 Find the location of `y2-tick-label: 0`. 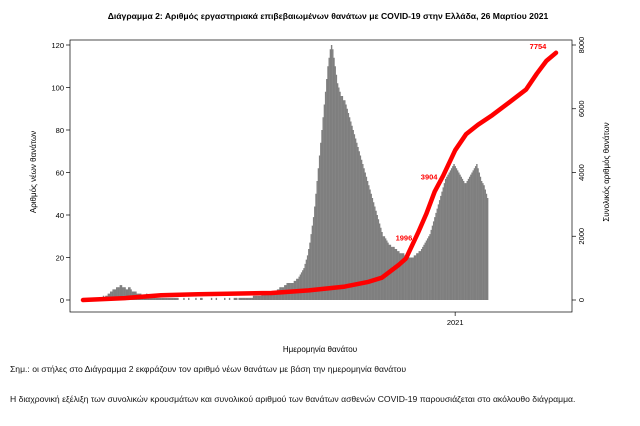

y2-tick-label: 0 is located at coordinates (581, 300).